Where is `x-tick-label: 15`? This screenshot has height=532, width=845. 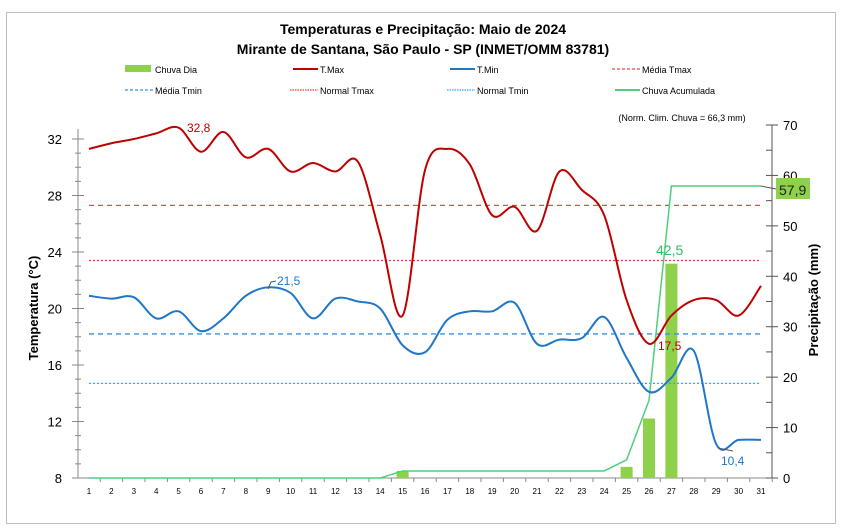 x-tick-label: 15 is located at coordinates (402, 491).